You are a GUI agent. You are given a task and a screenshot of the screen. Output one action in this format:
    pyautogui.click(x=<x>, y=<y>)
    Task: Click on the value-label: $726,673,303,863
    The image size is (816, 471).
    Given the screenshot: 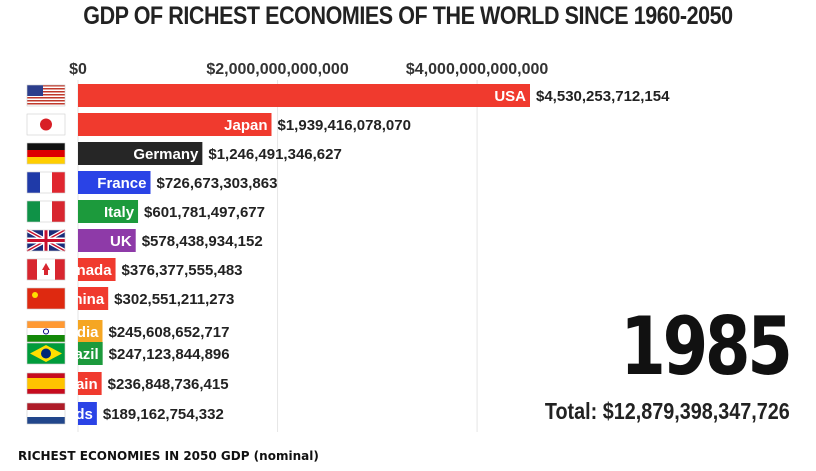 What is the action you would take?
    pyautogui.click(x=217, y=183)
    